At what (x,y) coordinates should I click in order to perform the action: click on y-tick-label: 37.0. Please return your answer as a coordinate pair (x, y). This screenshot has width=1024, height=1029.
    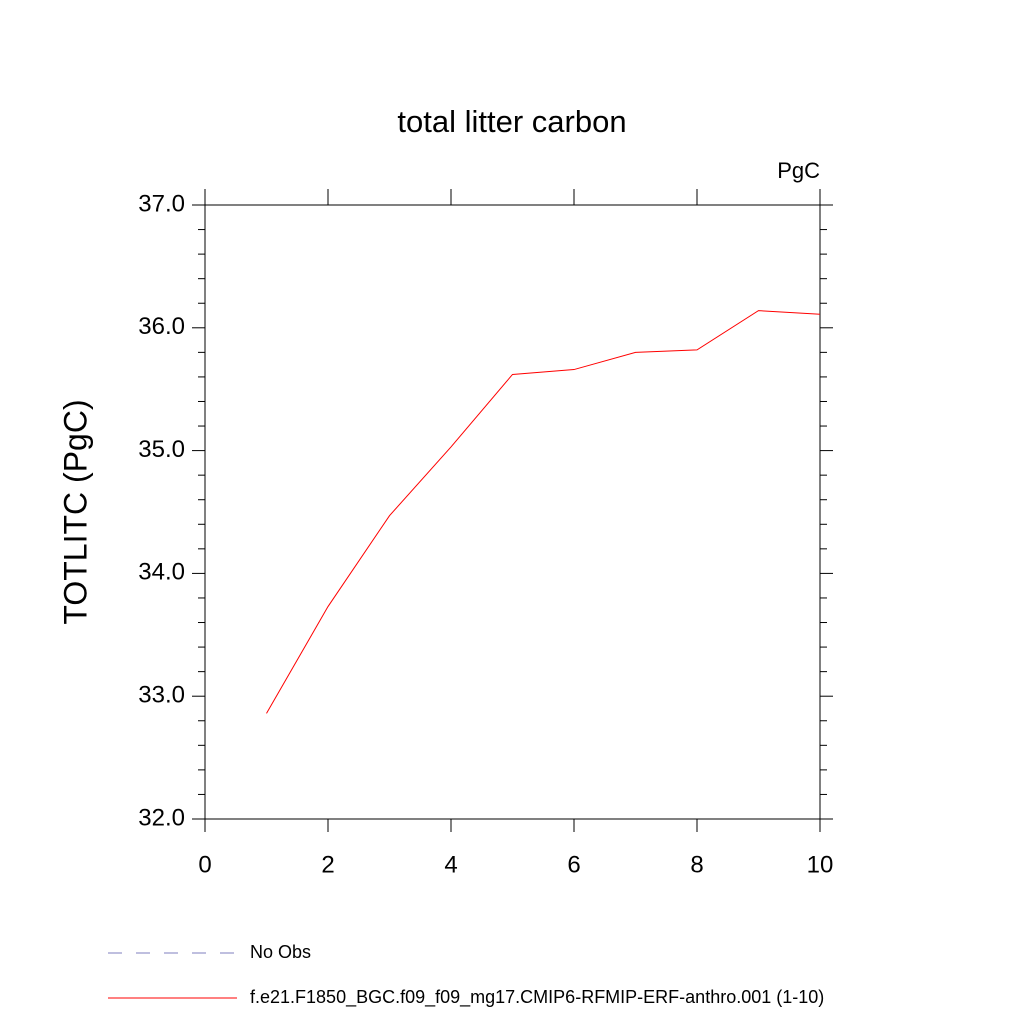
    Looking at the image, I should click on (161, 203).